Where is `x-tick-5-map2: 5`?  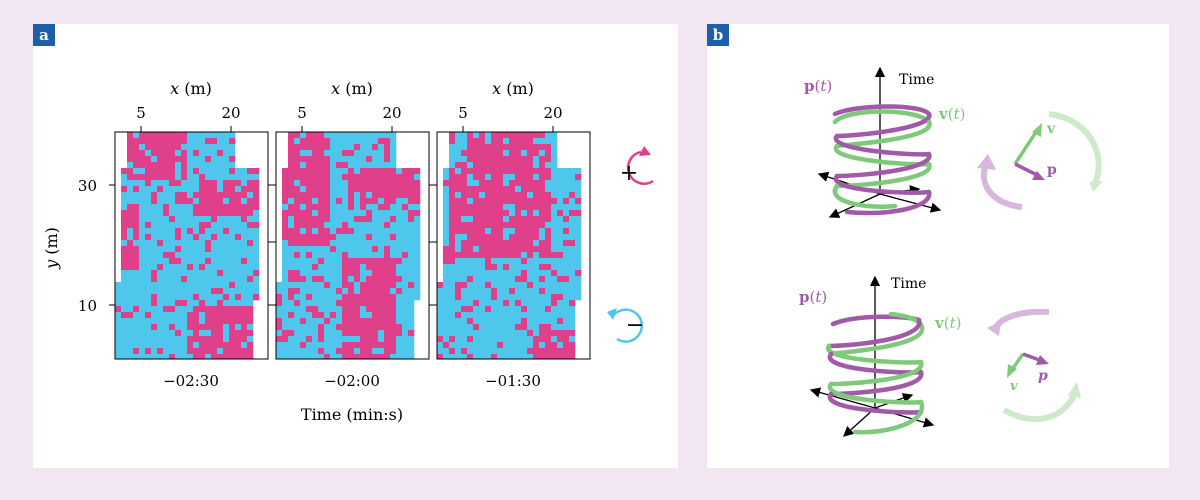 x-tick-5-map2: 5 is located at coordinates (302, 113).